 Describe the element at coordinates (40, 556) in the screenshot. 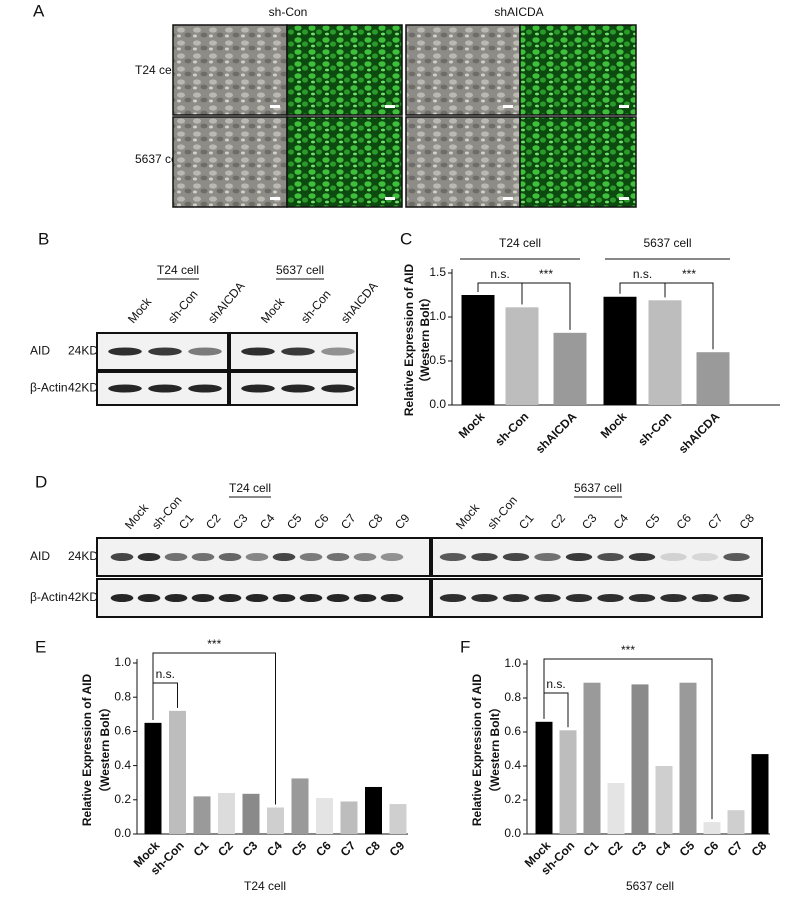

I see `protein-label: AID` at that location.